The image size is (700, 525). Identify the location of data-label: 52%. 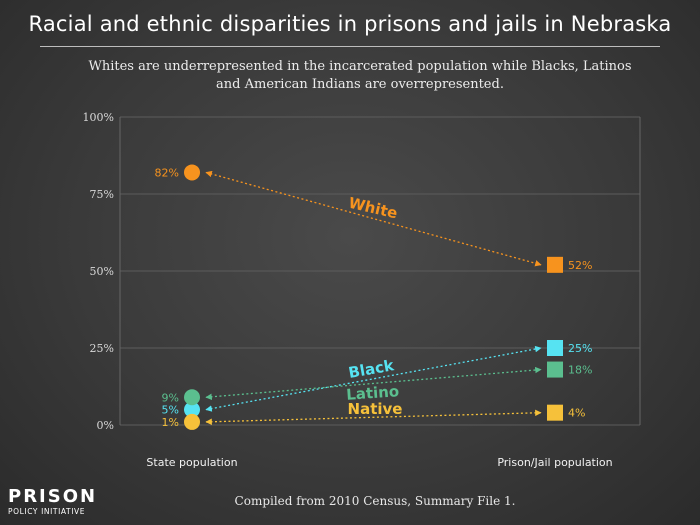
(580, 265).